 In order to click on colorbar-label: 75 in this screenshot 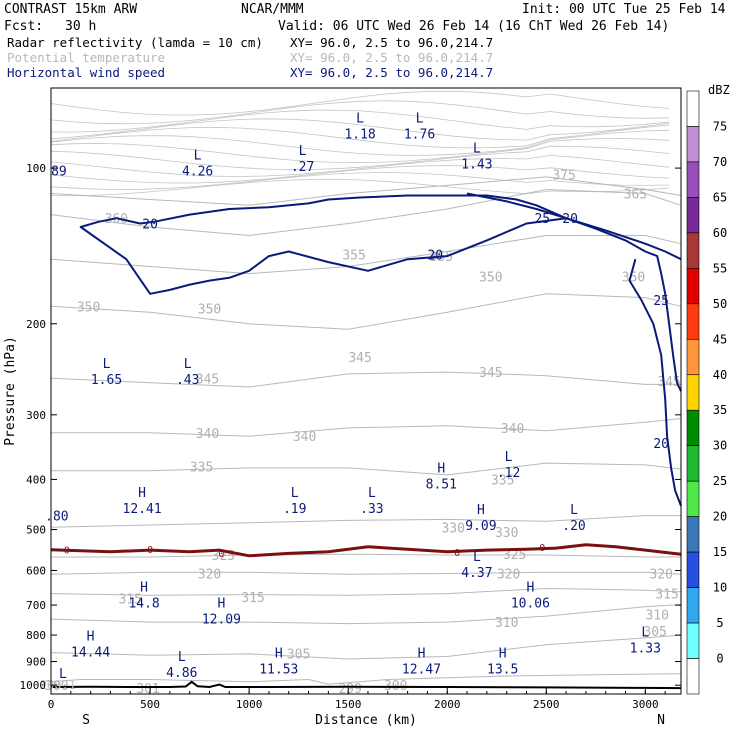, I will do `click(720, 127)`.